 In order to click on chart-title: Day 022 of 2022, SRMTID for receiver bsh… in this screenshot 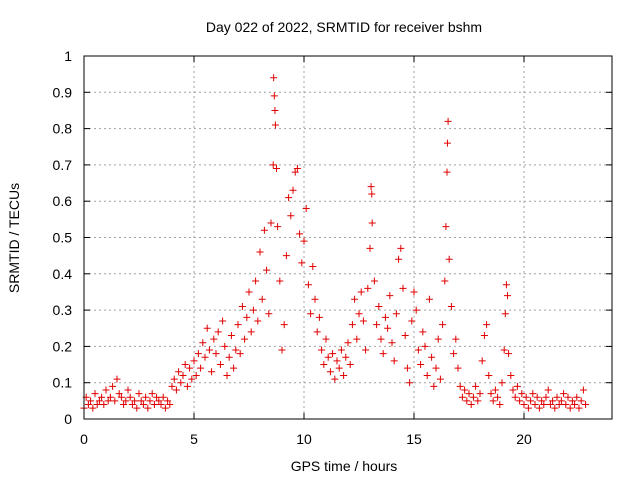, I will do `click(344, 27)`.